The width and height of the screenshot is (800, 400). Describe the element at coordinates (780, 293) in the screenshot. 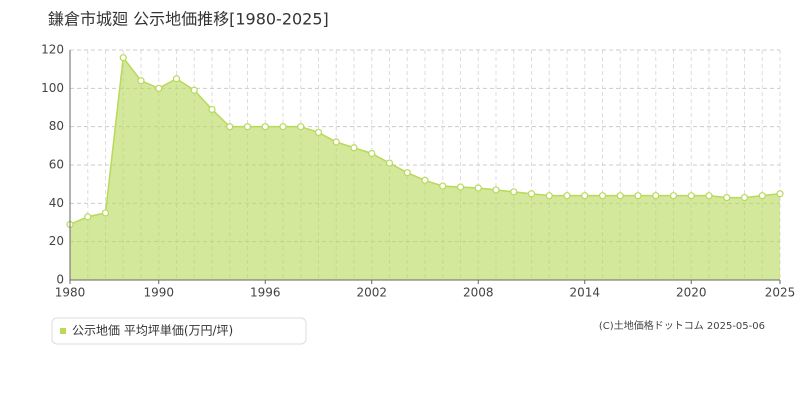

I see `x-tick-label: 2025` at that location.